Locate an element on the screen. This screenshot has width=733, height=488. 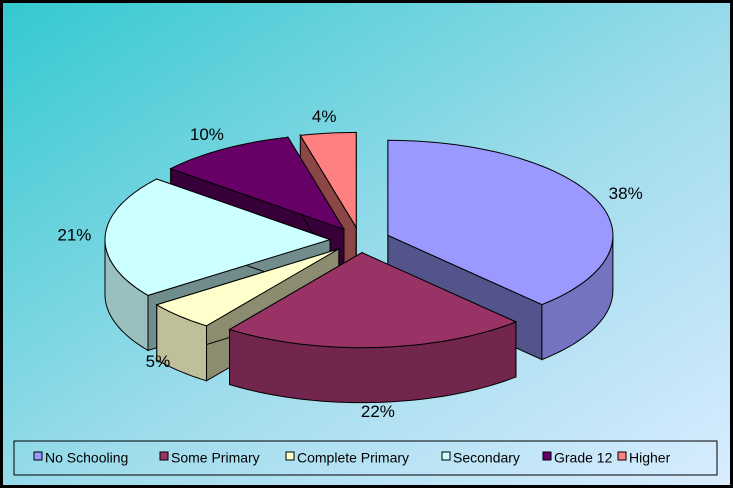
data-label: 21% is located at coordinates (74, 235).